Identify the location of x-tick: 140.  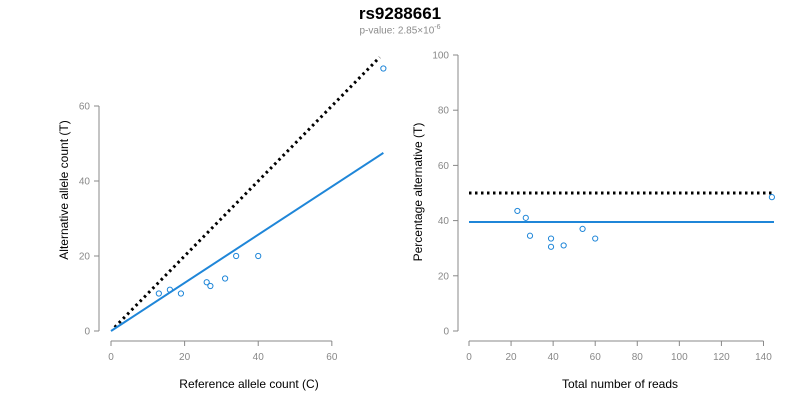
(763, 352).